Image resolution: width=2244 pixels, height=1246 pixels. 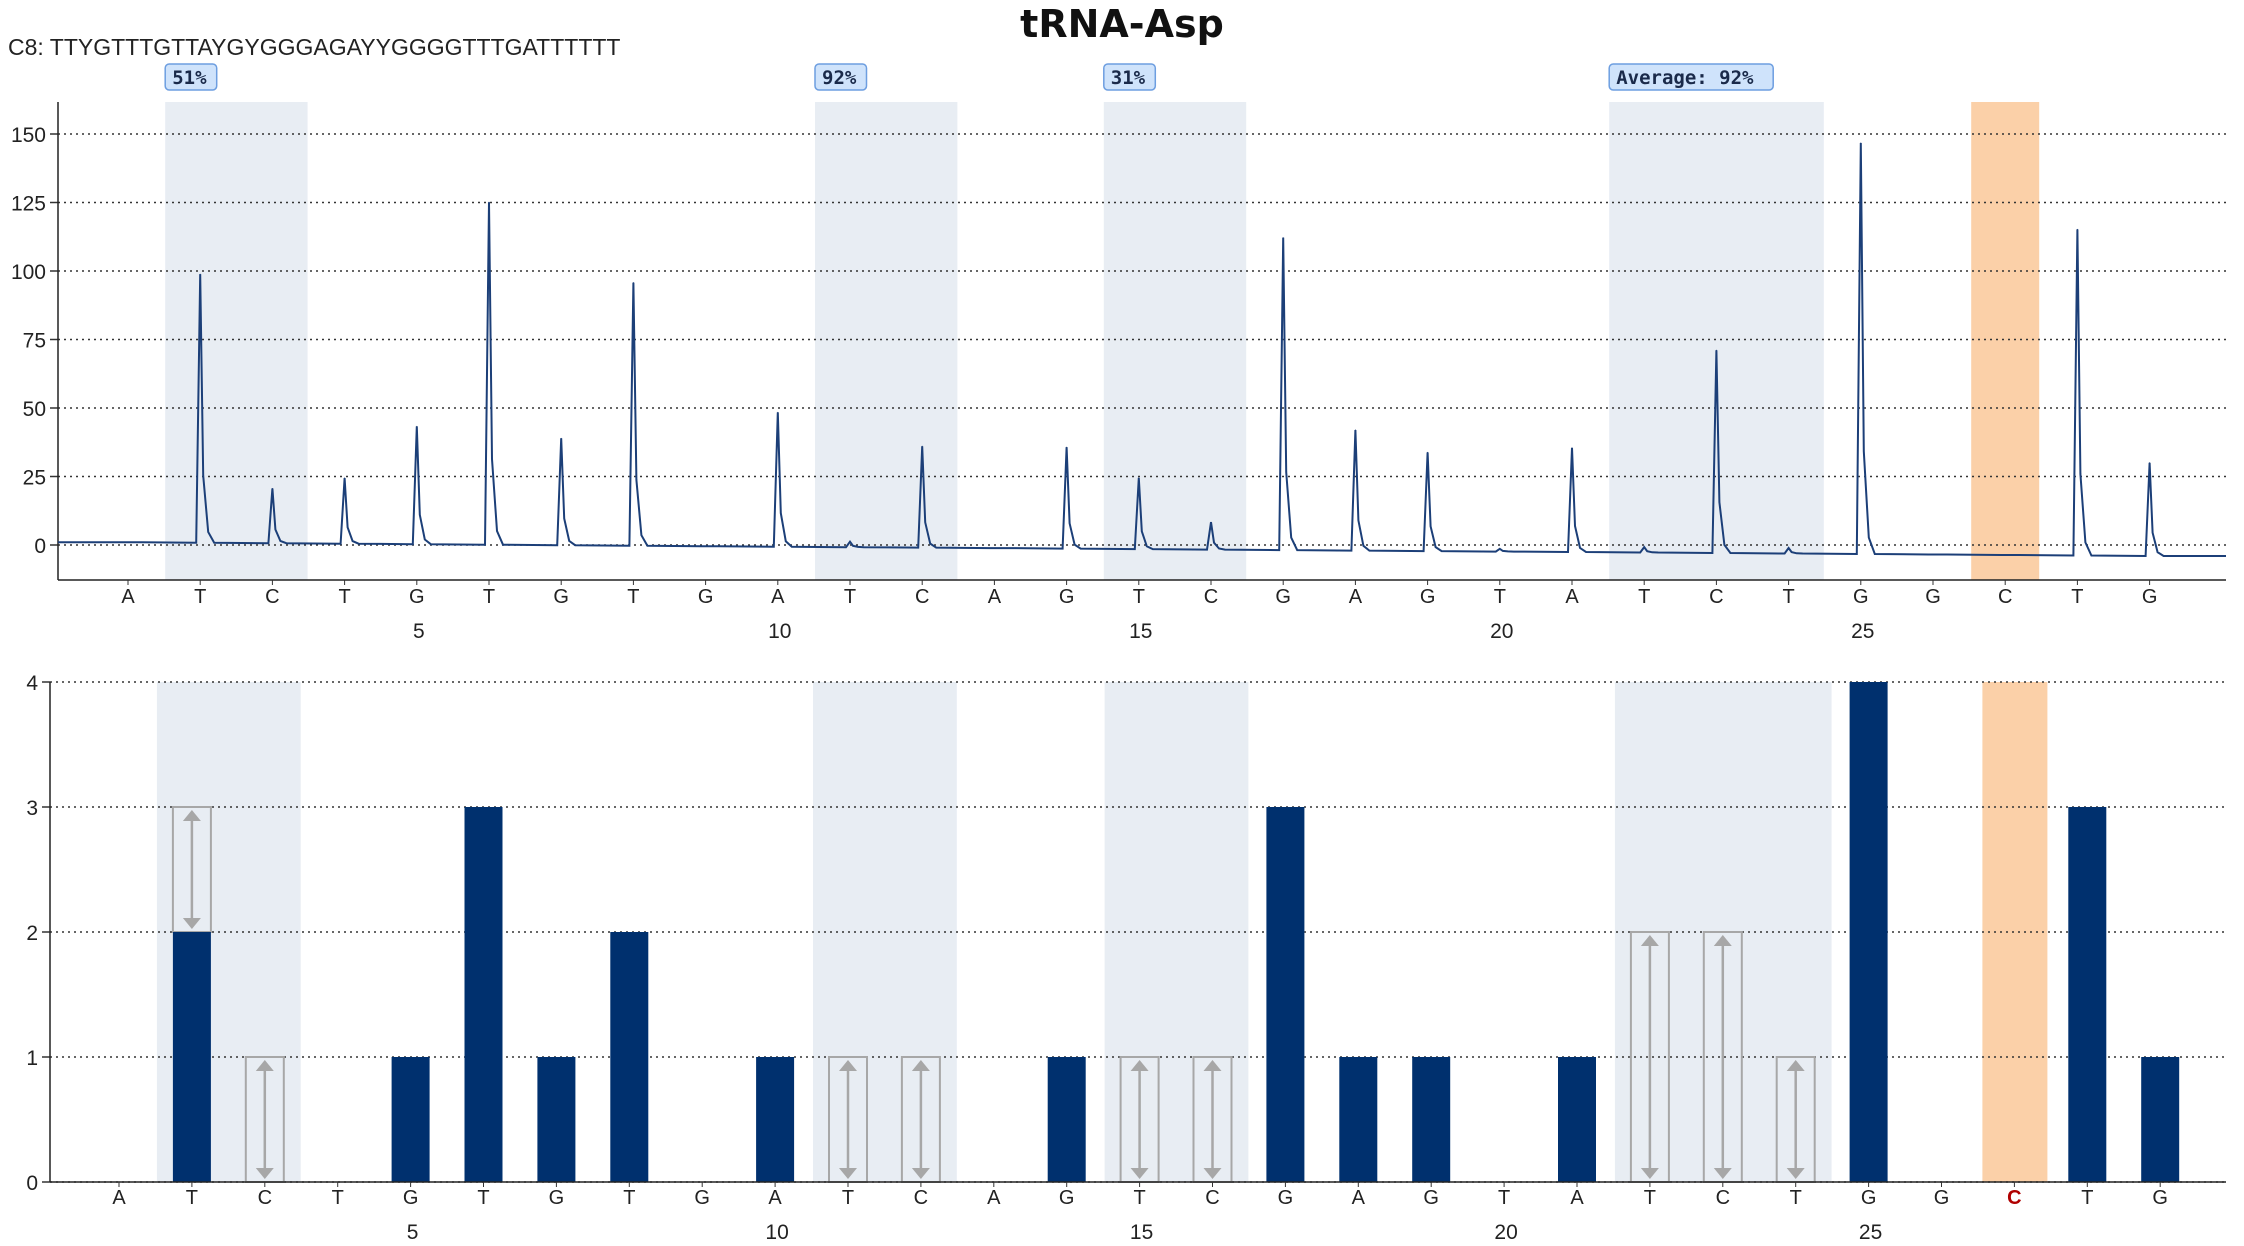 What do you see at coordinates (776, 1232) in the screenshot?
I see `x-position-label: 10` at bounding box center [776, 1232].